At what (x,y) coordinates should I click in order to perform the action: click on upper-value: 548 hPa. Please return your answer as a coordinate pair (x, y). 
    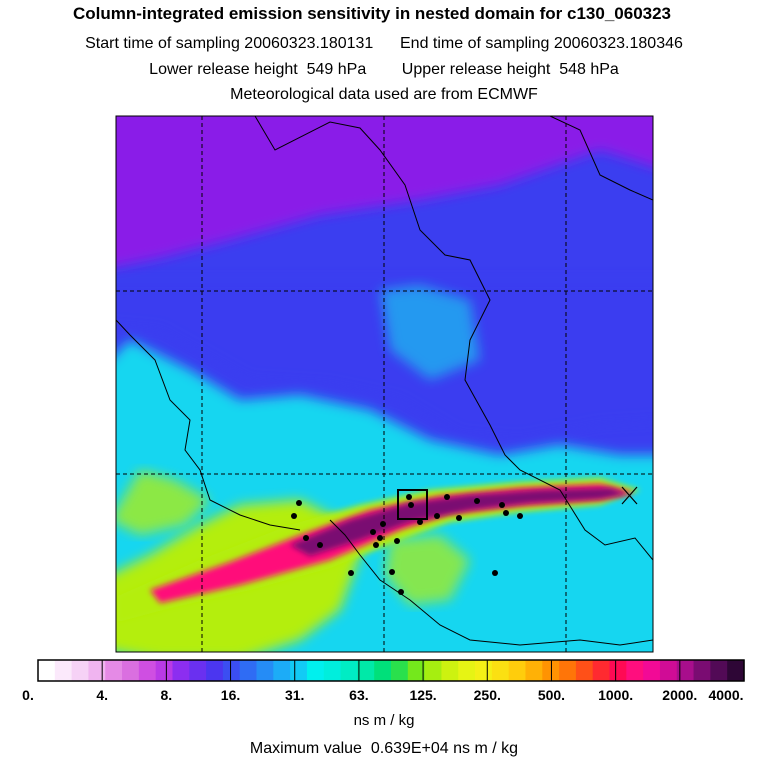
    Looking at the image, I should click on (589, 69).